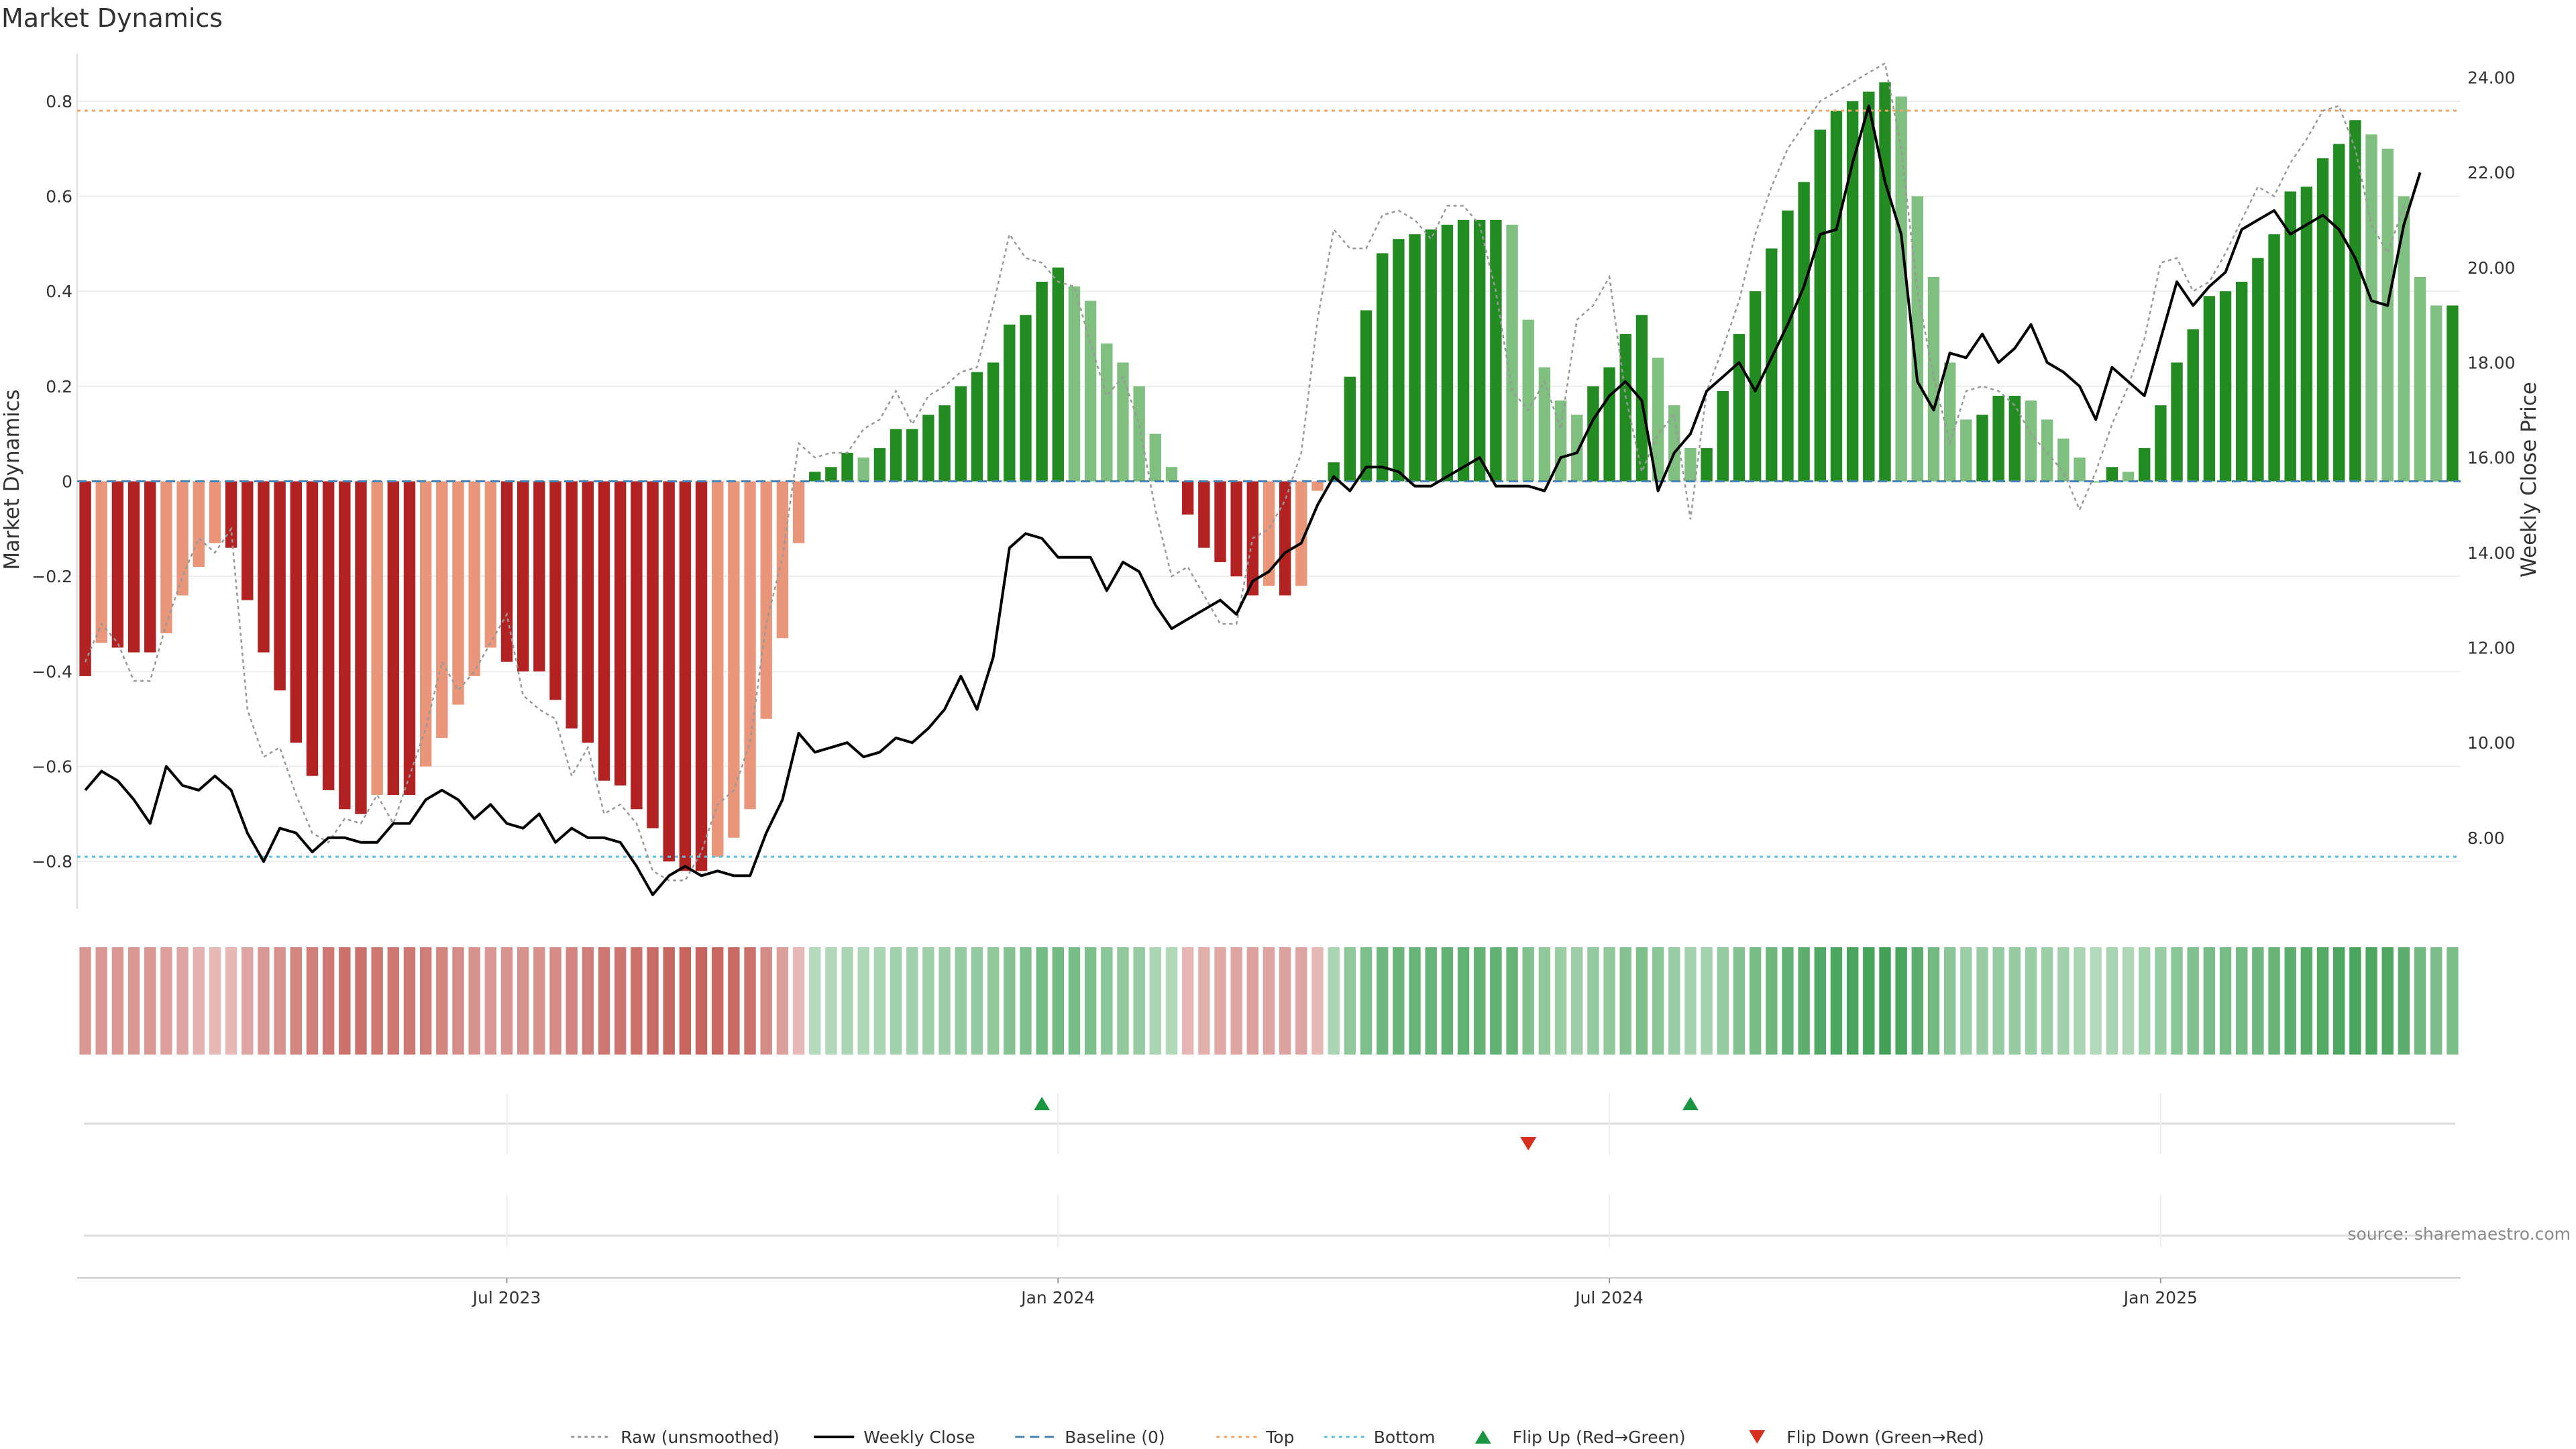  Describe the element at coordinates (1090, 1437) in the screenshot. I see `legend-item: Baseline (0)` at that location.